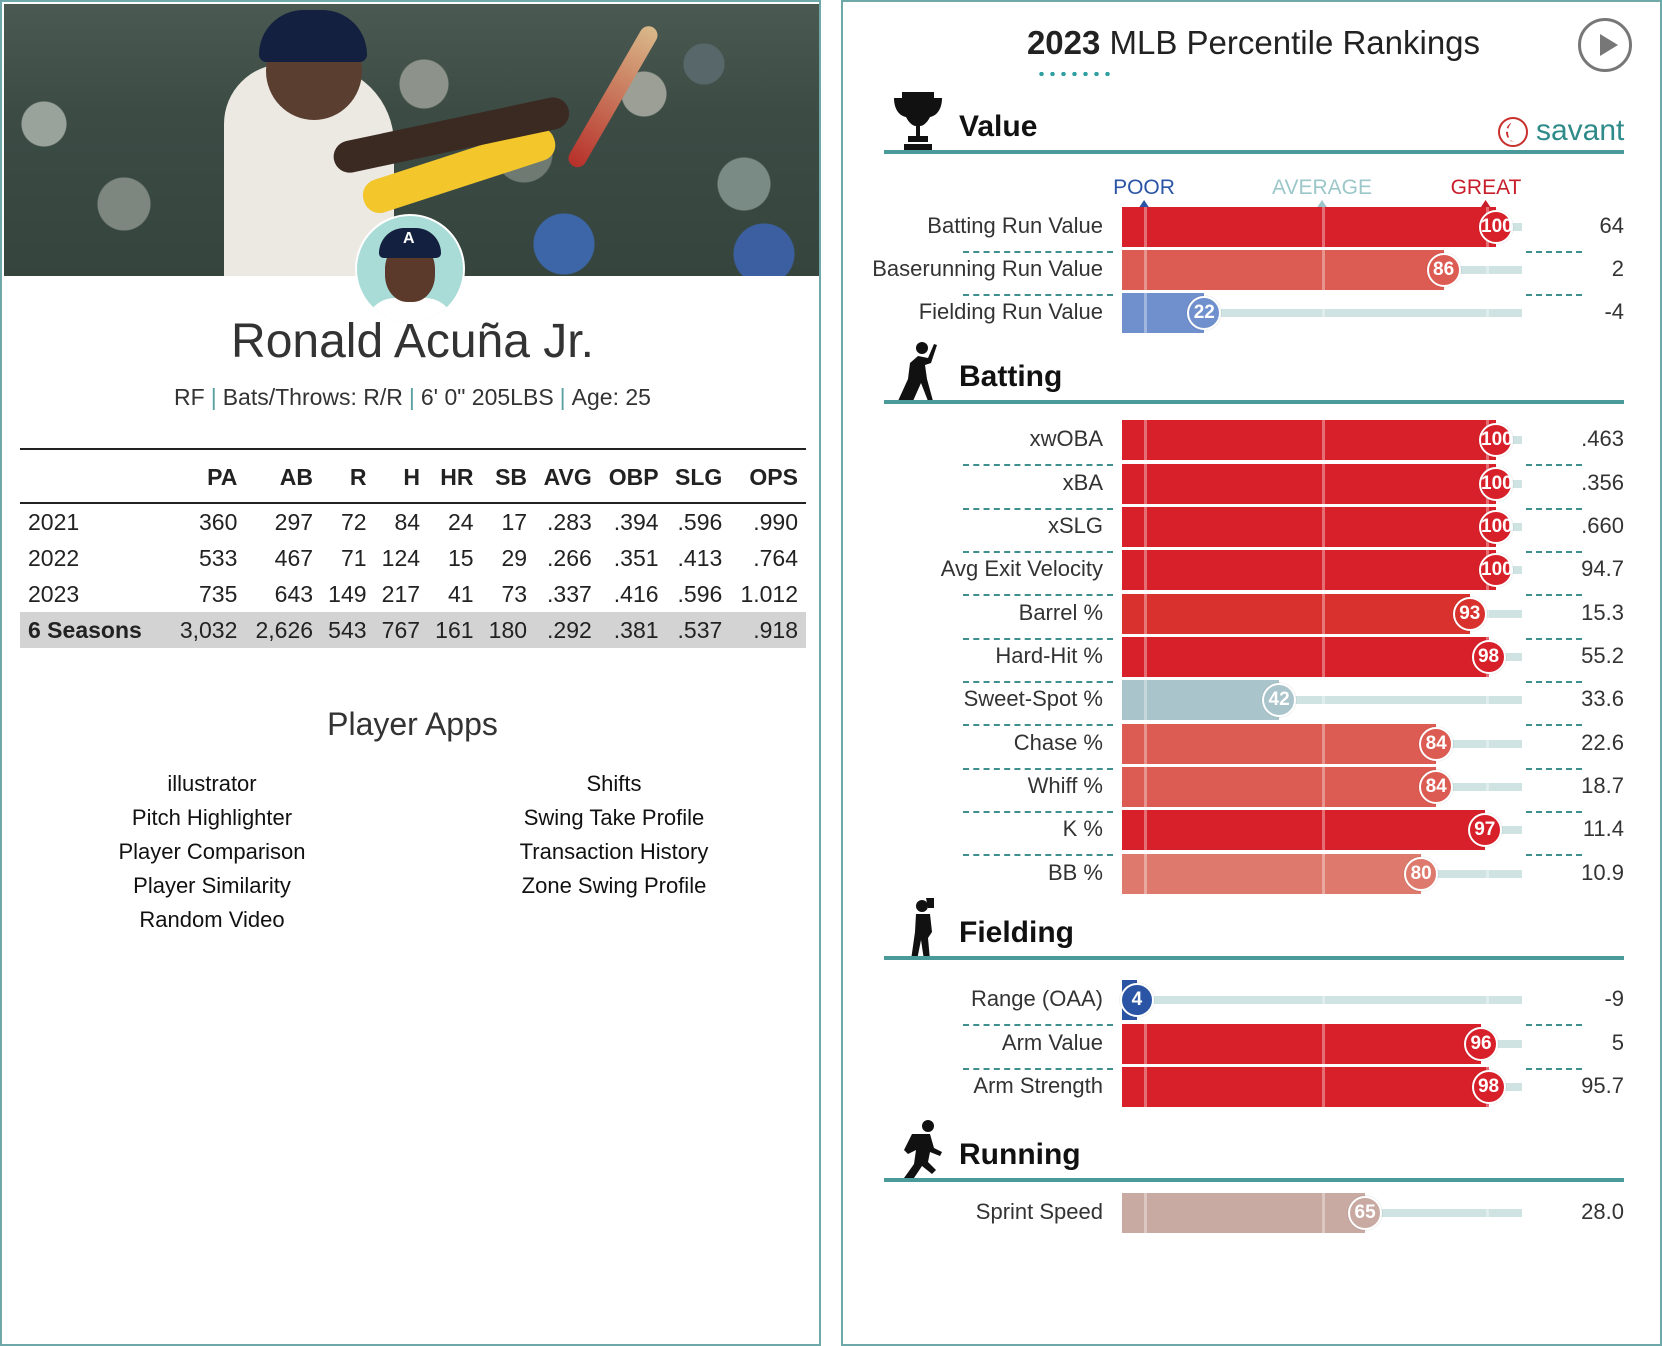  I want to click on metric-row: Sprint Speed 65 28.0, so click(1252, 1213).